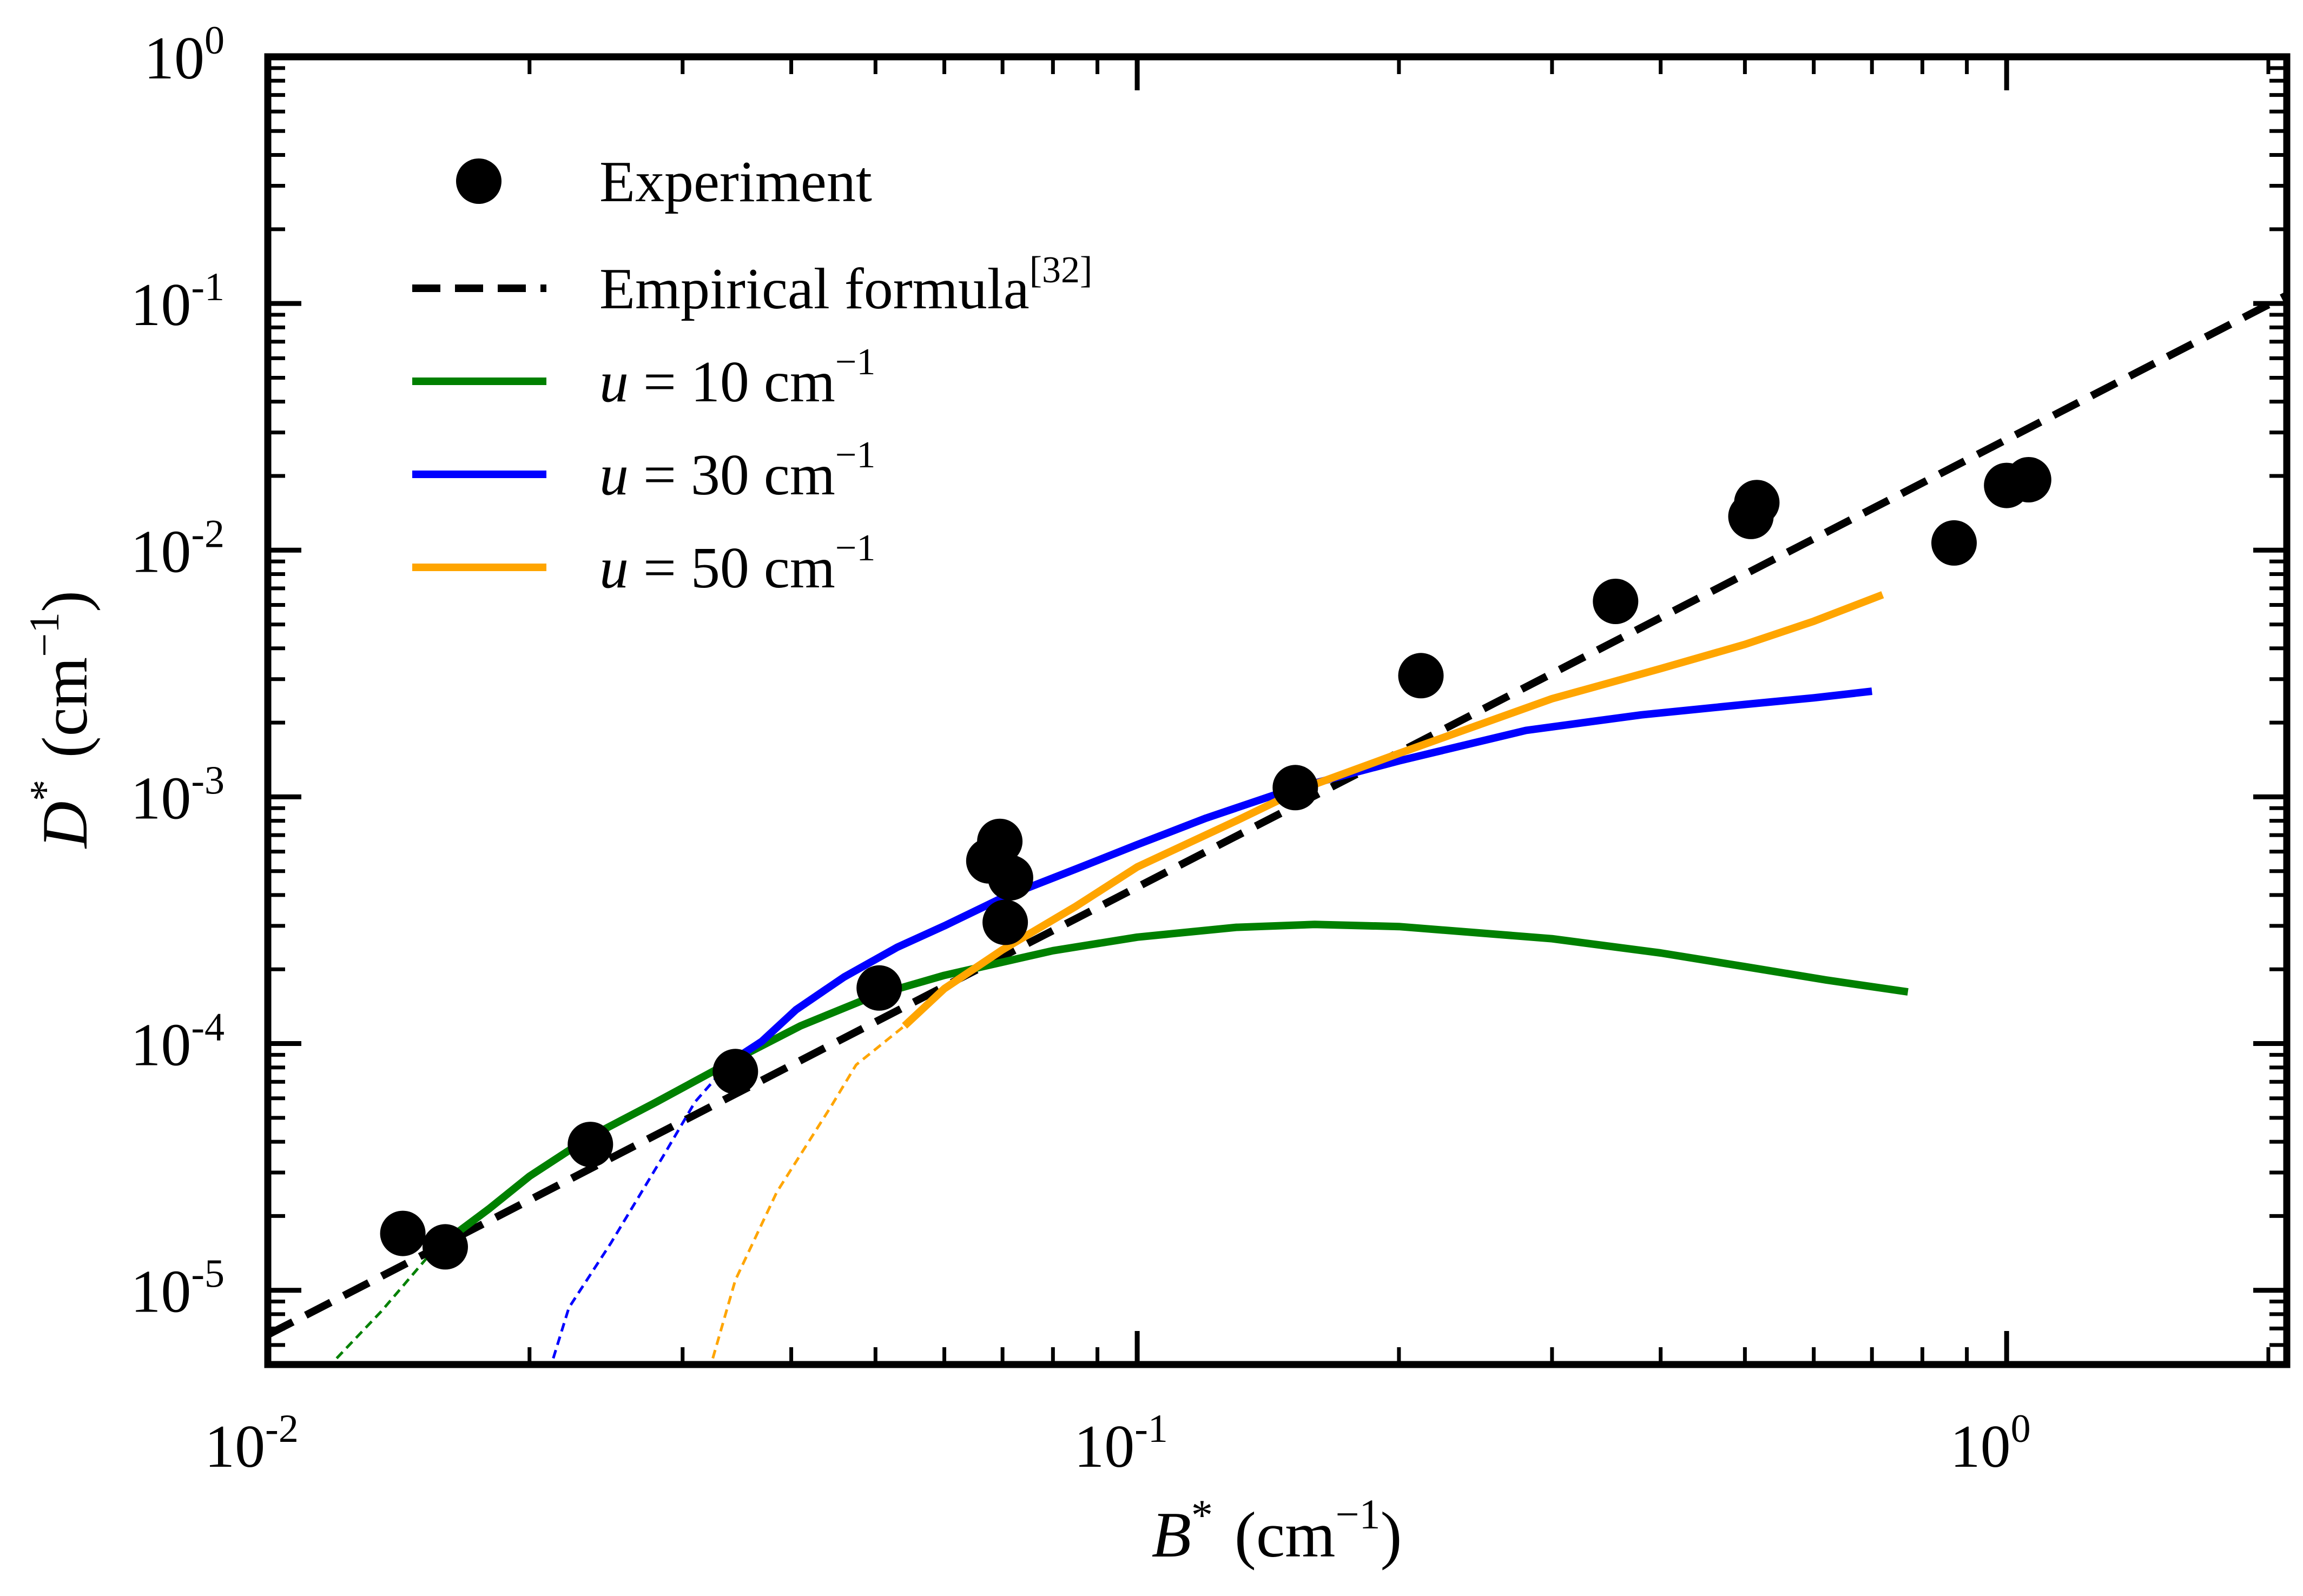  Describe the element at coordinates (641, 1210) in the screenshot. I see `series-2-extrapolation` at that location.